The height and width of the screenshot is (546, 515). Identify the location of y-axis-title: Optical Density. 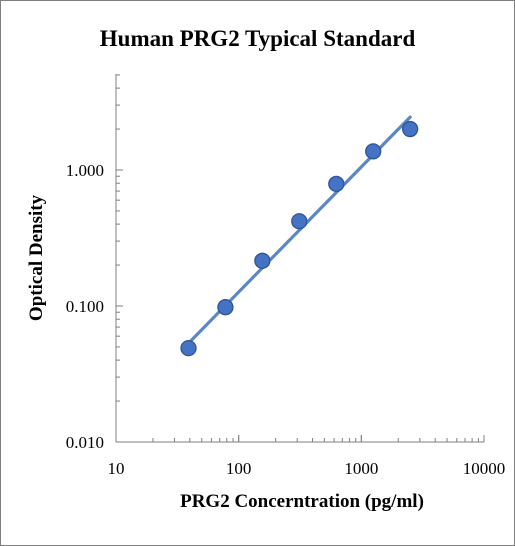
(36, 257).